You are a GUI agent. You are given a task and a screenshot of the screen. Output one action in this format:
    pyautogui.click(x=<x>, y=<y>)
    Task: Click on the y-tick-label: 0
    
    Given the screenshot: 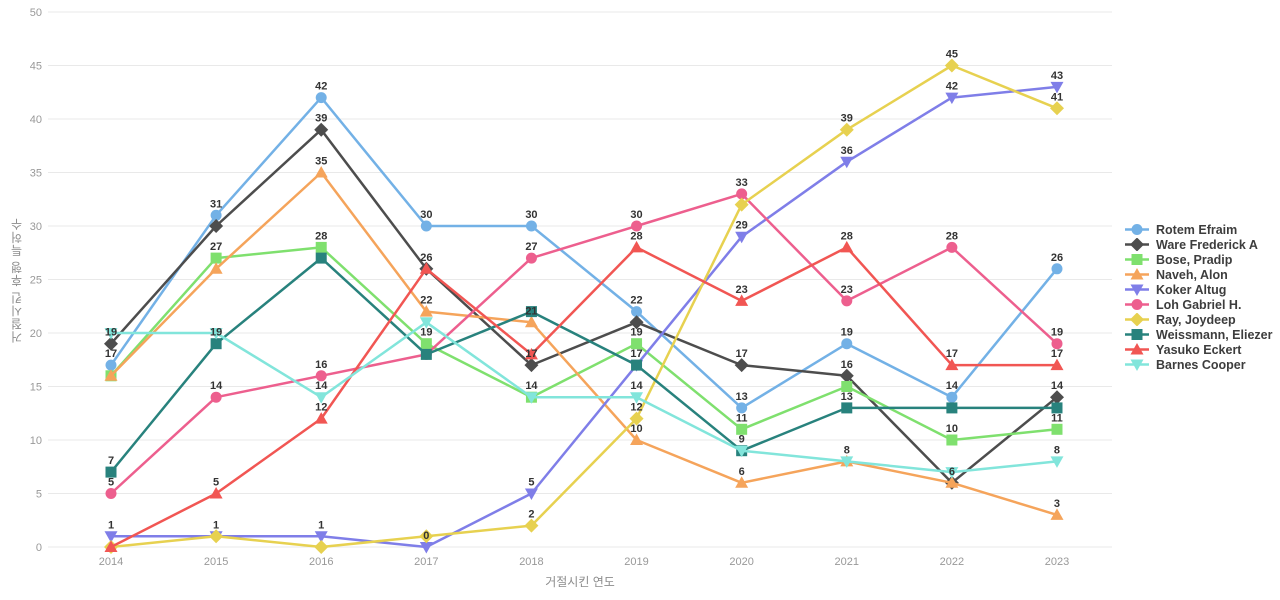 What is the action you would take?
    pyautogui.click(x=39, y=548)
    